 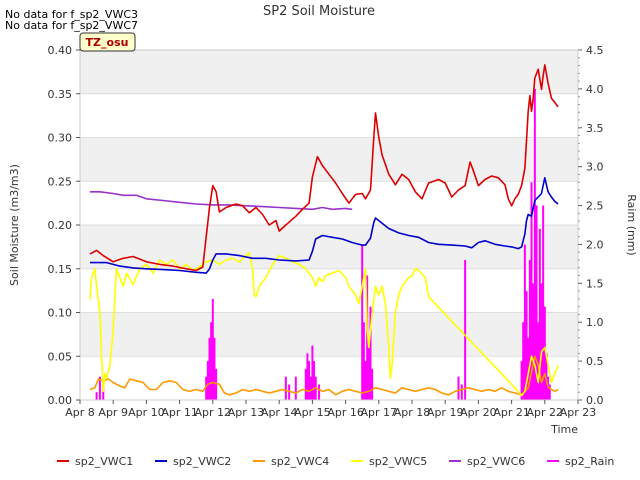 What do you see at coordinates (80, 412) in the screenshot?
I see `x-tick-label: Apr 8` at bounding box center [80, 412].